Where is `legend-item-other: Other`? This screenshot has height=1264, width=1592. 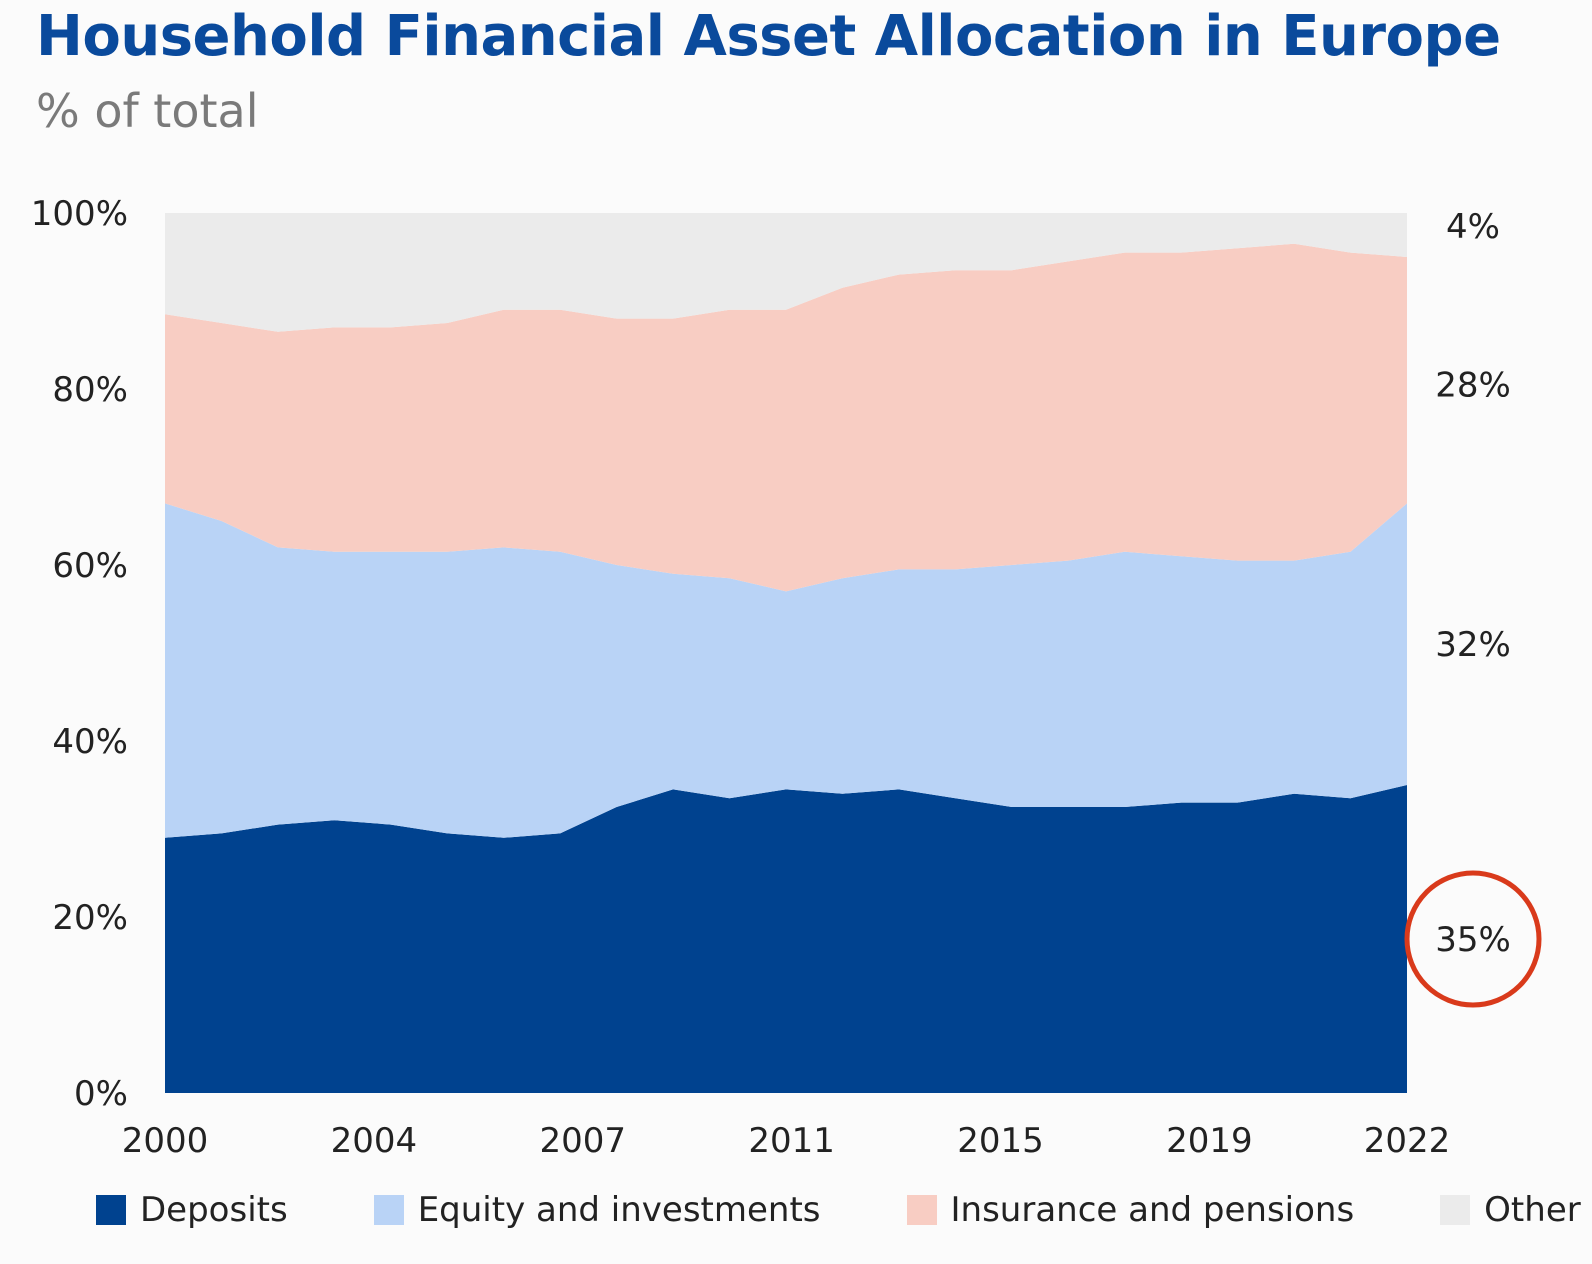
legend-item-other: Other is located at coordinates (1510, 1210).